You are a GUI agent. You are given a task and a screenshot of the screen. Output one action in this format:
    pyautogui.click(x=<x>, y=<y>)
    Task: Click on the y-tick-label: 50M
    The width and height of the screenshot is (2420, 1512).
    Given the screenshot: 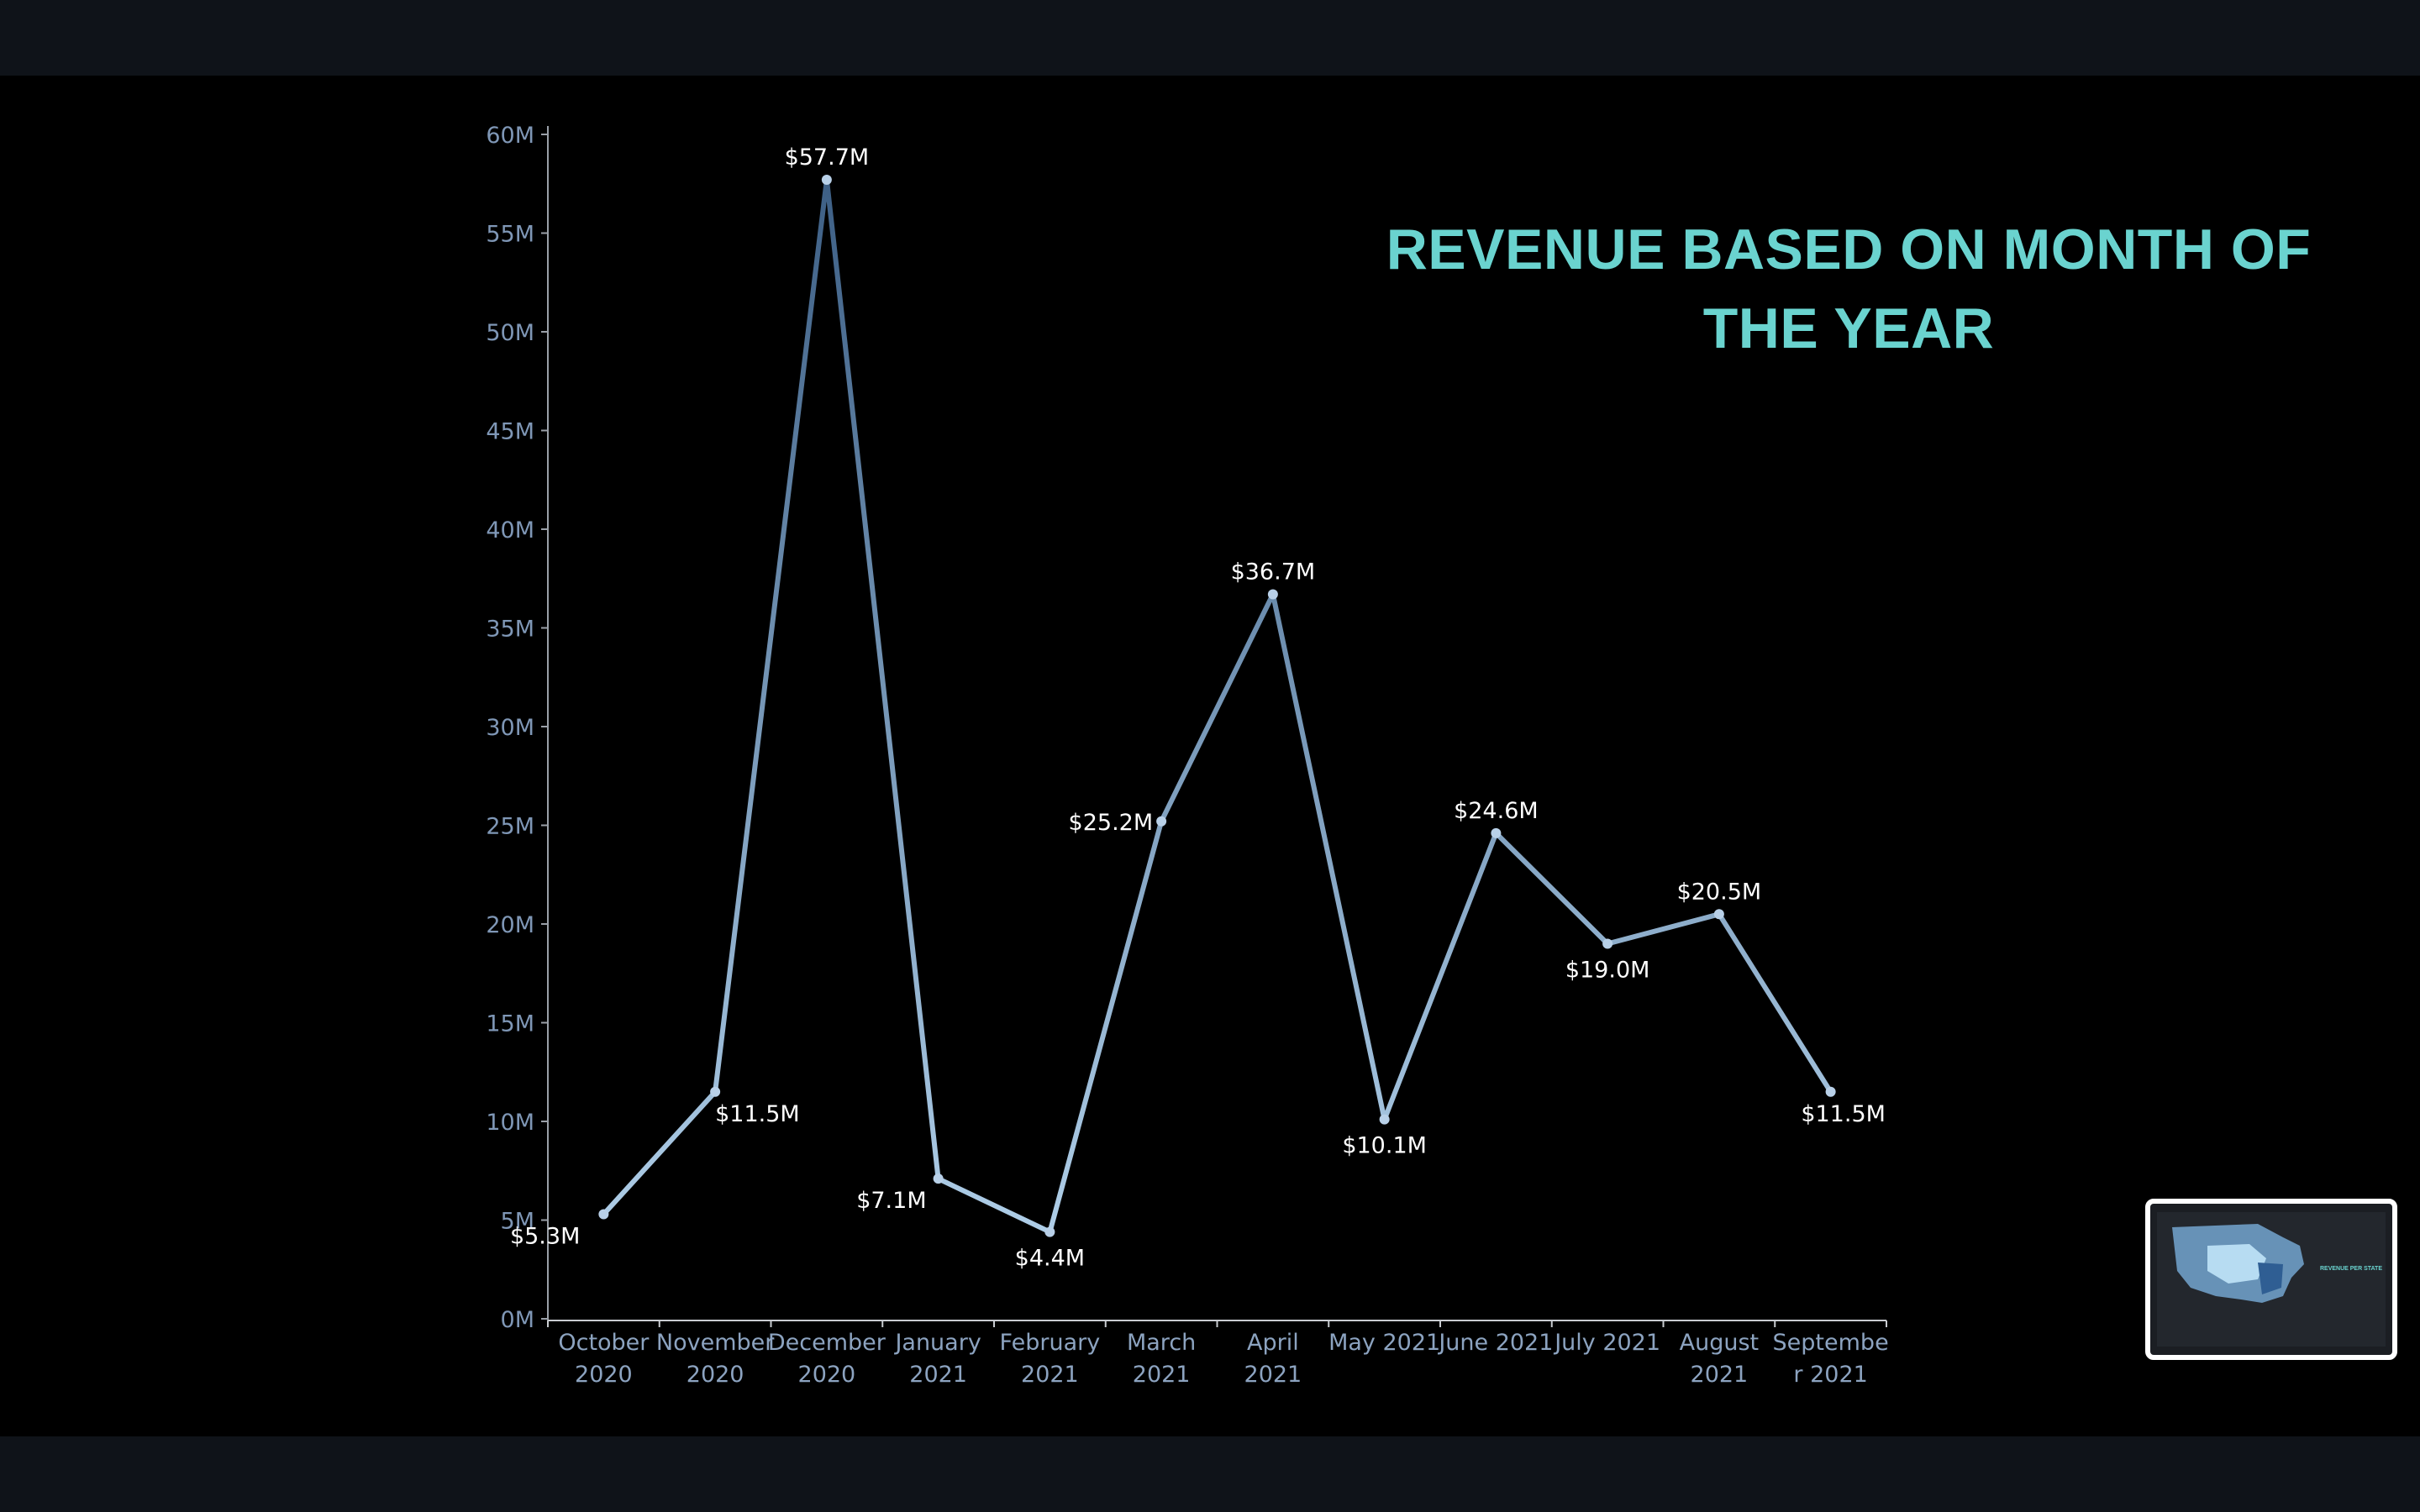 What is the action you would take?
    pyautogui.click(x=510, y=333)
    